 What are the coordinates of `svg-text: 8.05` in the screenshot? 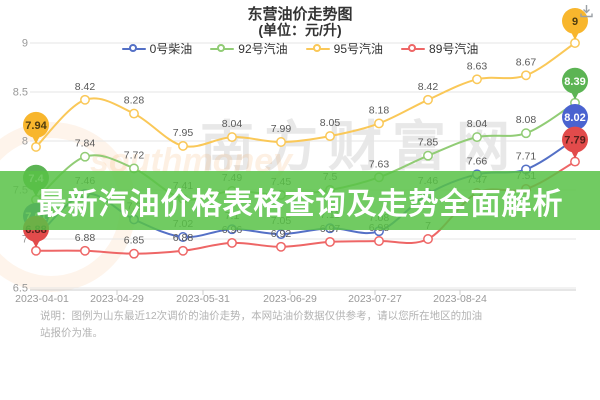 It's located at (330, 123).